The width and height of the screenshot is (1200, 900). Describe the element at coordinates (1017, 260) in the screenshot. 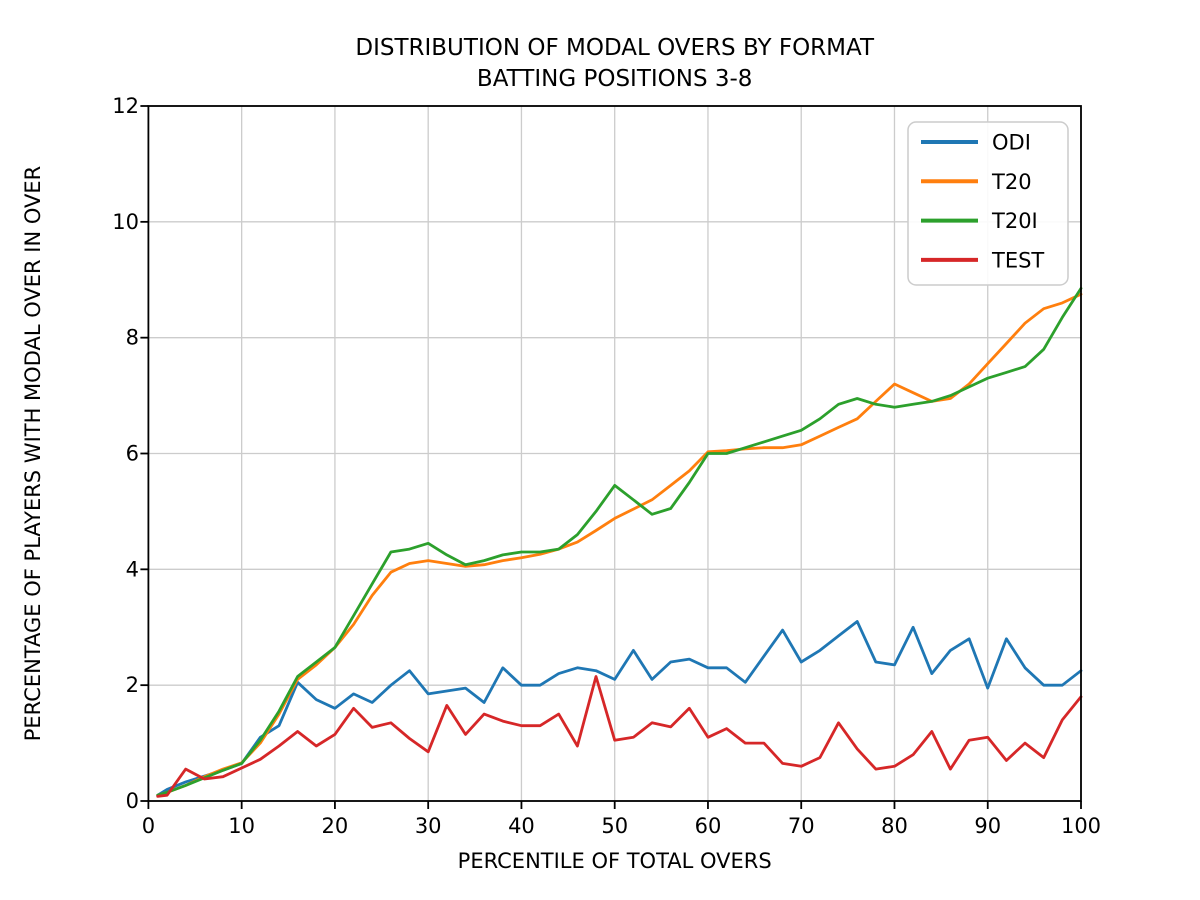

I see `legend-label: TEST` at that location.